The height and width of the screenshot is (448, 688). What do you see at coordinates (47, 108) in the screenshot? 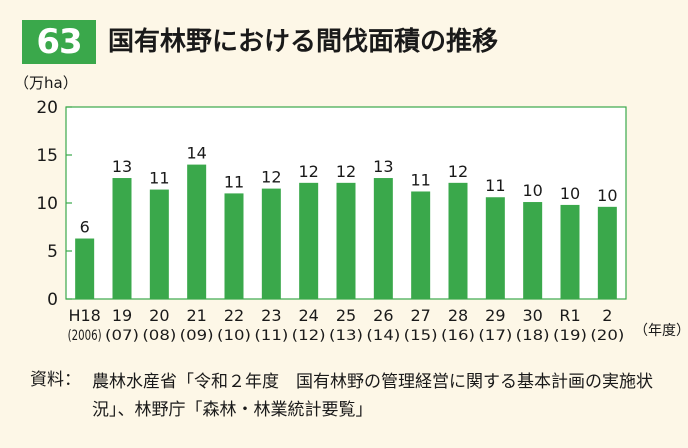
I see `y-tick-label: 20` at bounding box center [47, 108].